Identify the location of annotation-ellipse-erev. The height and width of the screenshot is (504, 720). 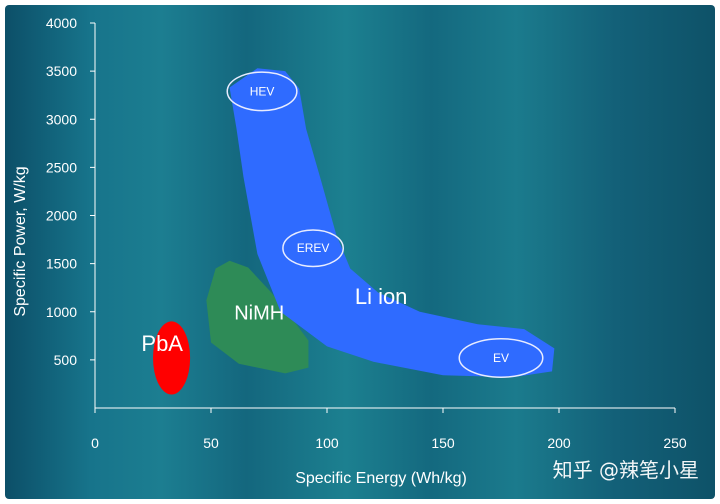
(313, 248).